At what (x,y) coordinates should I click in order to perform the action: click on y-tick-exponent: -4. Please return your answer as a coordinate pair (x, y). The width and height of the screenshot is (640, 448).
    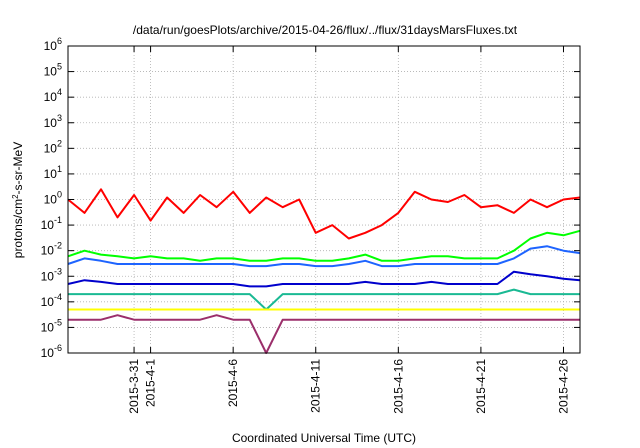
    Looking at the image, I should click on (58, 297).